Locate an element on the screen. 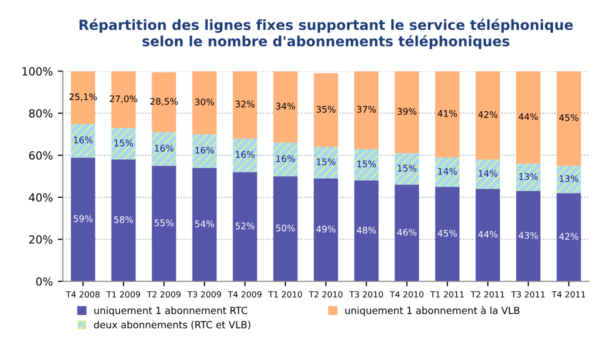 The image size is (598, 339). data-label: 59% is located at coordinates (83, 218).